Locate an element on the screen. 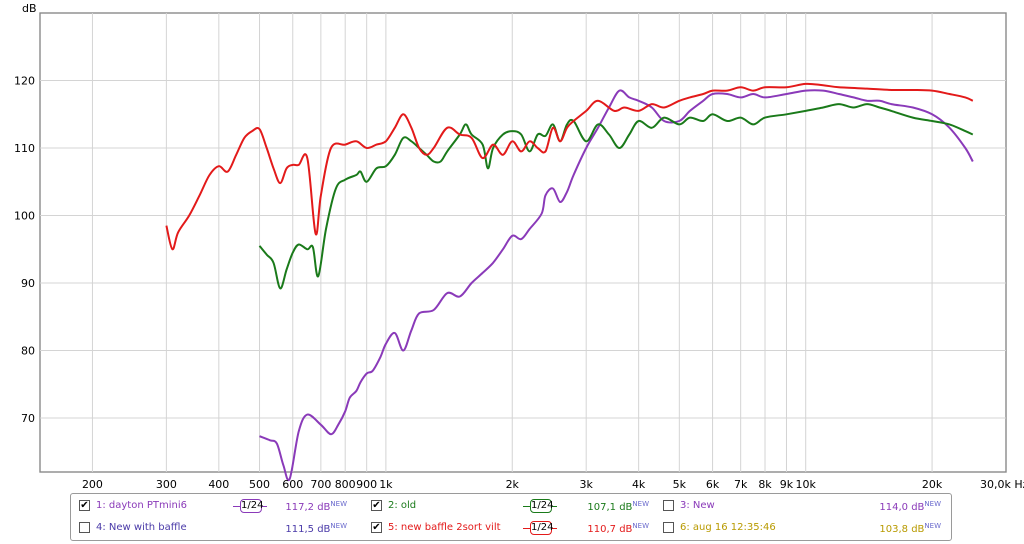 The height and width of the screenshot is (544, 1024). x-tick-label: 2k is located at coordinates (513, 484).